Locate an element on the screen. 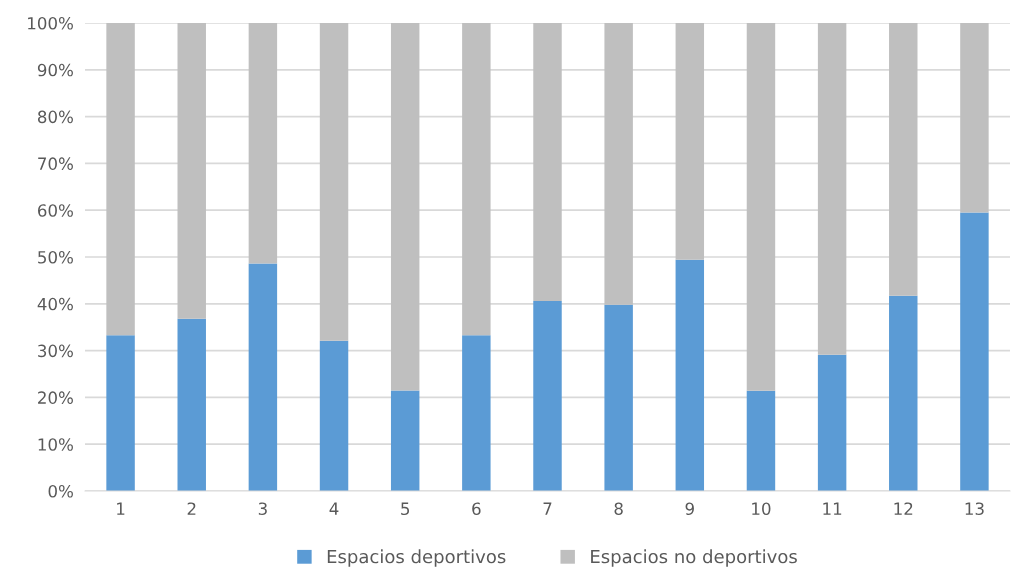 This screenshot has width=1018, height=585. legend-label: Espacios no deportivos is located at coordinates (694, 558).